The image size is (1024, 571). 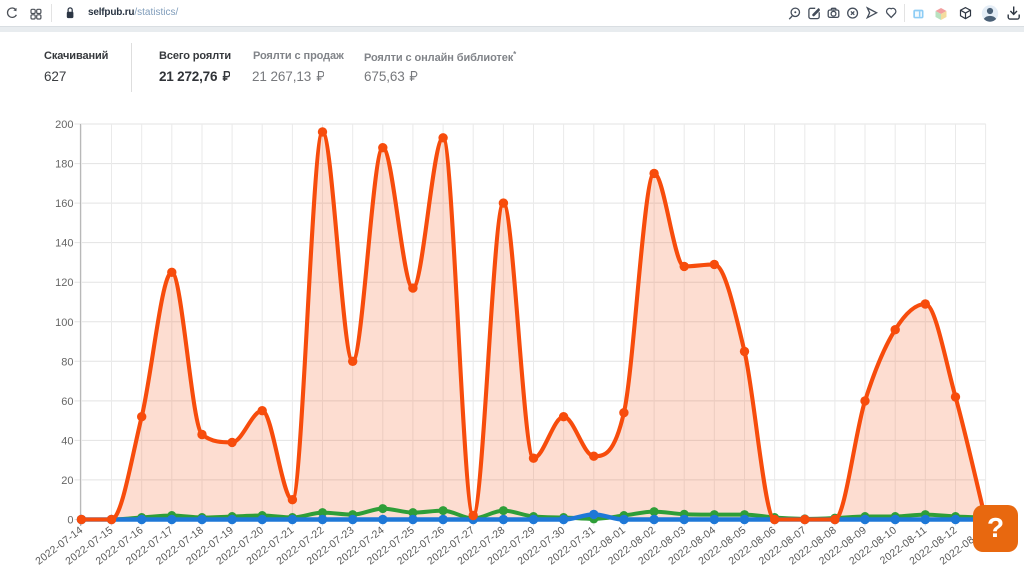 What do you see at coordinates (64, 244) in the screenshot?
I see `svg-text: 140` at bounding box center [64, 244].